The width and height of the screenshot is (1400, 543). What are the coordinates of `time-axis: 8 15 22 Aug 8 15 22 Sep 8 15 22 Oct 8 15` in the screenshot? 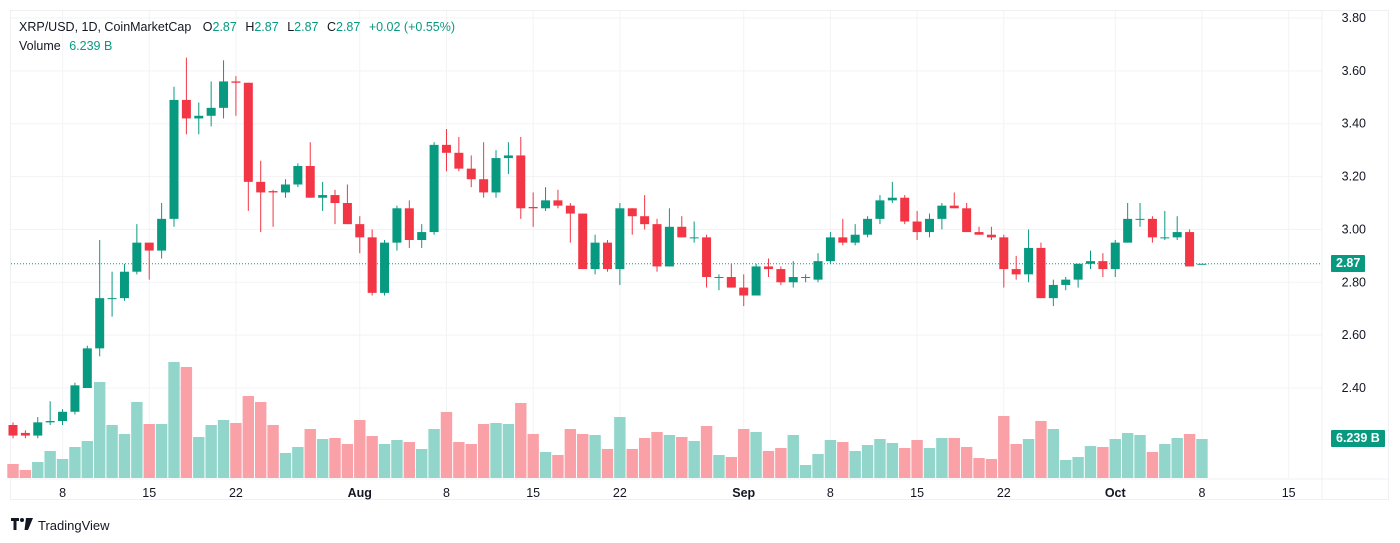 It's located at (677, 493).